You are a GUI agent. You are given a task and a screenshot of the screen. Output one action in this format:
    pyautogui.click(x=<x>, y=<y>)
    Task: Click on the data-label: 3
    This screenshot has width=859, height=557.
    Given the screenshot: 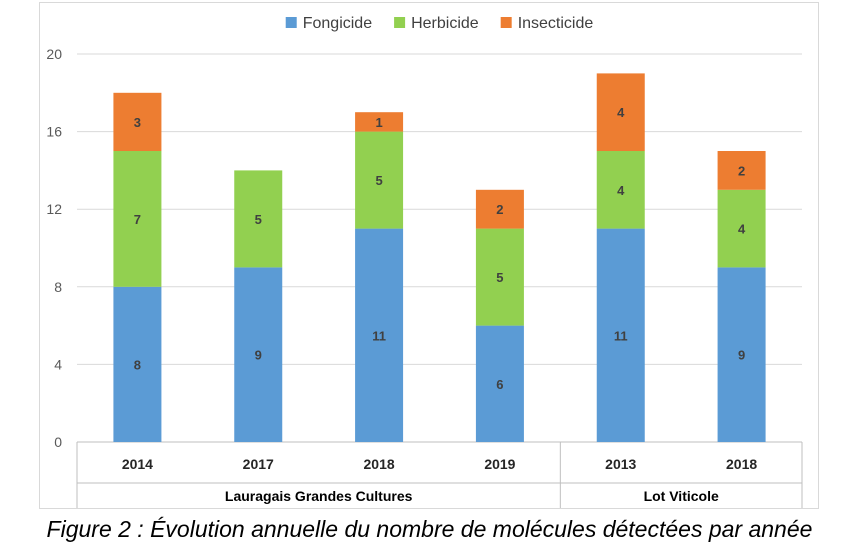 What is the action you would take?
    pyautogui.click(x=137, y=122)
    